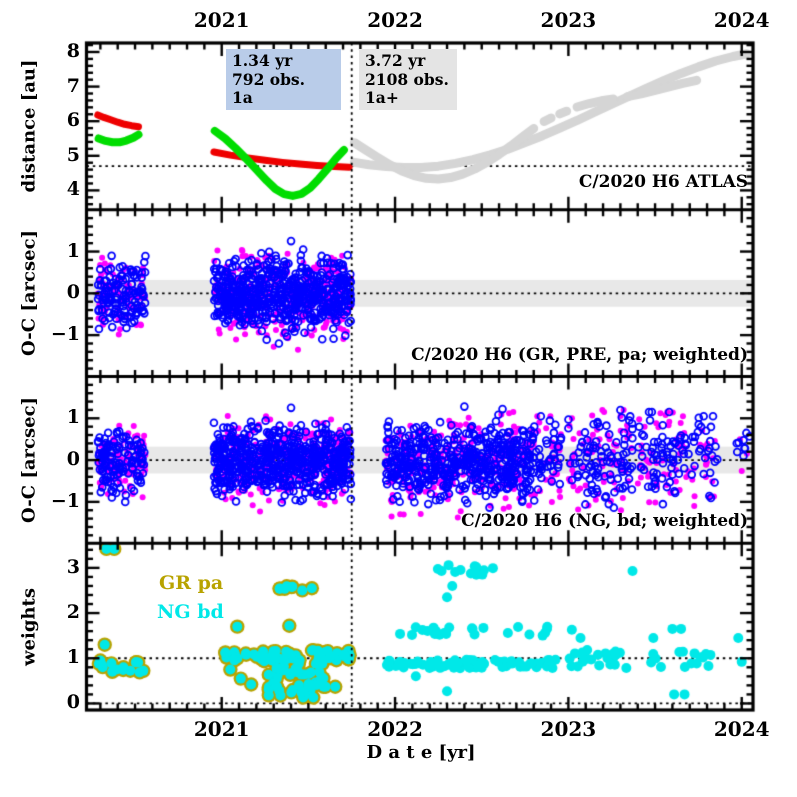 Image resolution: width=797 pixels, height=797 pixels. Describe the element at coordinates (221, 20) in the screenshot. I see `x-tick-label-top: 2021` at that location.